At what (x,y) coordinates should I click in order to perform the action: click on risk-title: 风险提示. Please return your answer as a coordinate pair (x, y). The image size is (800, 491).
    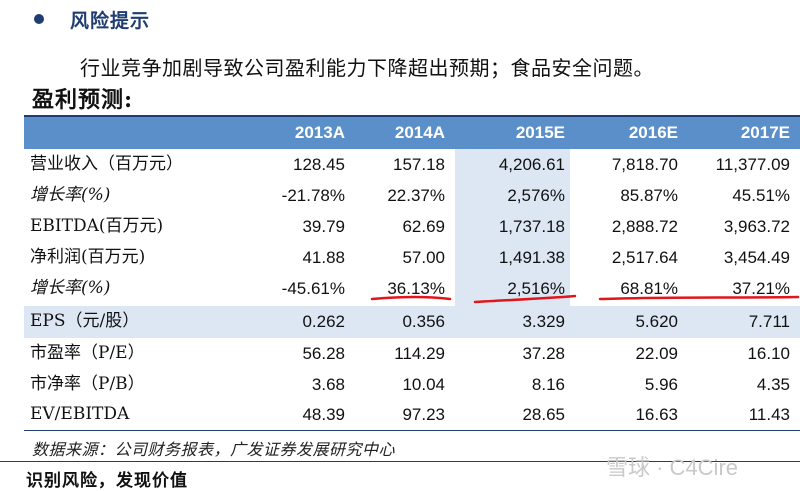
    Looking at the image, I should click on (110, 20).